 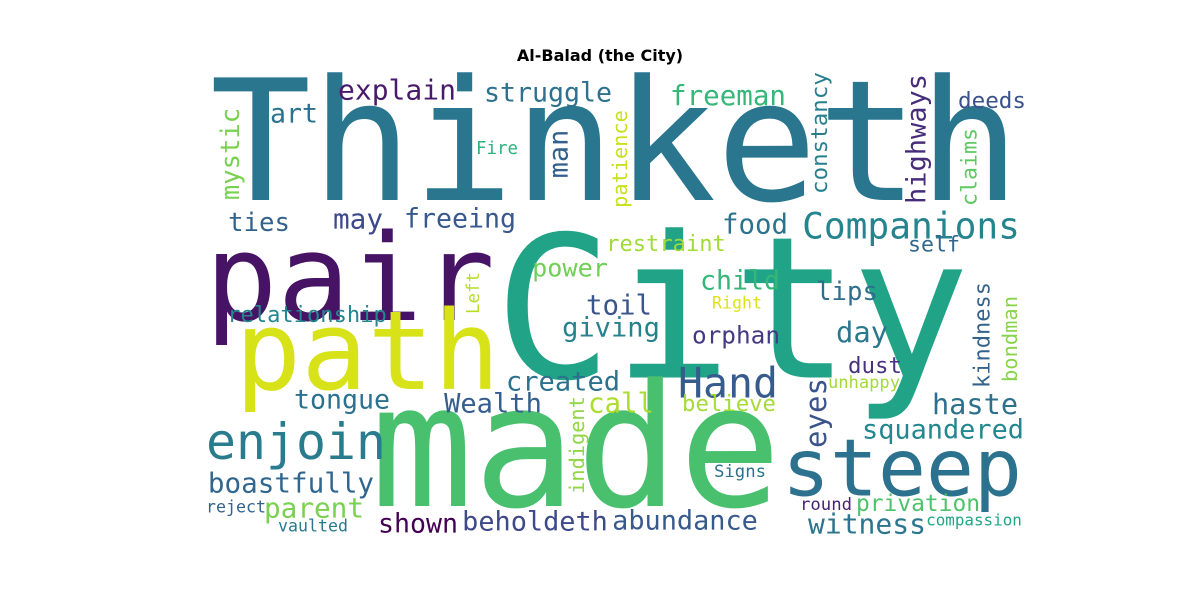 I want to click on word-indigent: indigent, so click(x=577, y=445).